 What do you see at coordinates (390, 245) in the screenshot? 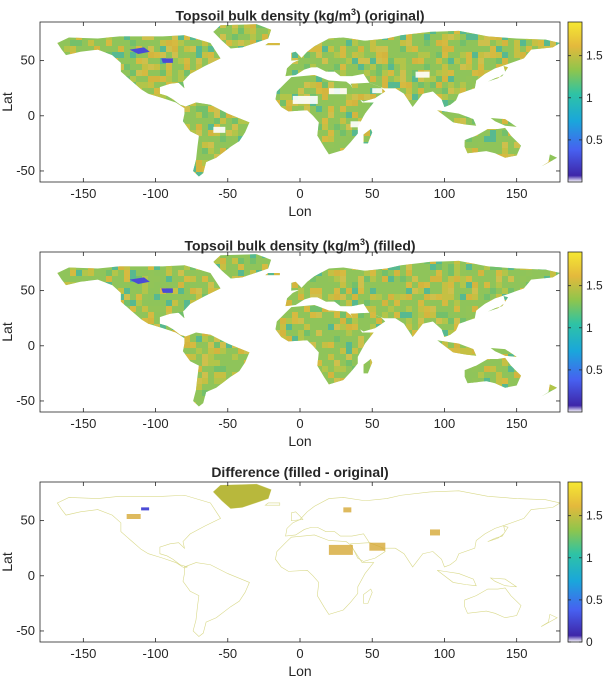
I see `chart-title-tail: ) (filled)` at bounding box center [390, 245].